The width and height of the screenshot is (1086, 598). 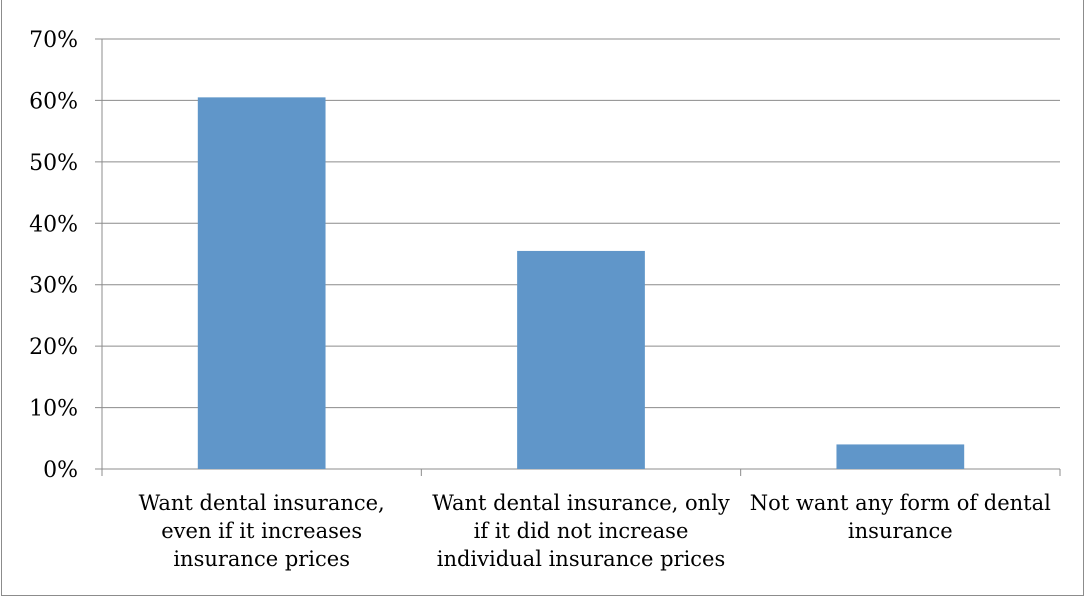 I want to click on x-category-label-line: Not want any form of dental, so click(x=900, y=503).